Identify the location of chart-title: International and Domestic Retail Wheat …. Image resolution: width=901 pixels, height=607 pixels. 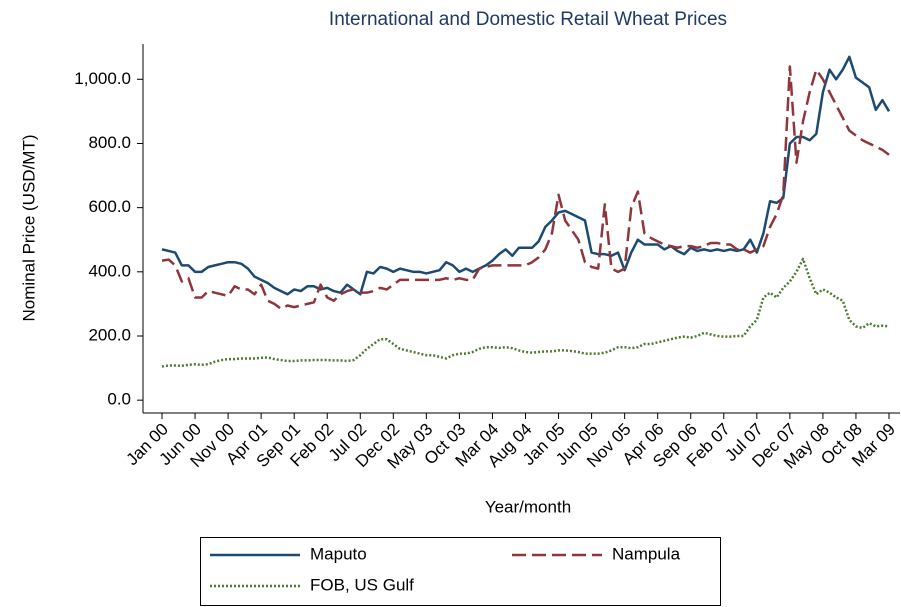
(528, 19).